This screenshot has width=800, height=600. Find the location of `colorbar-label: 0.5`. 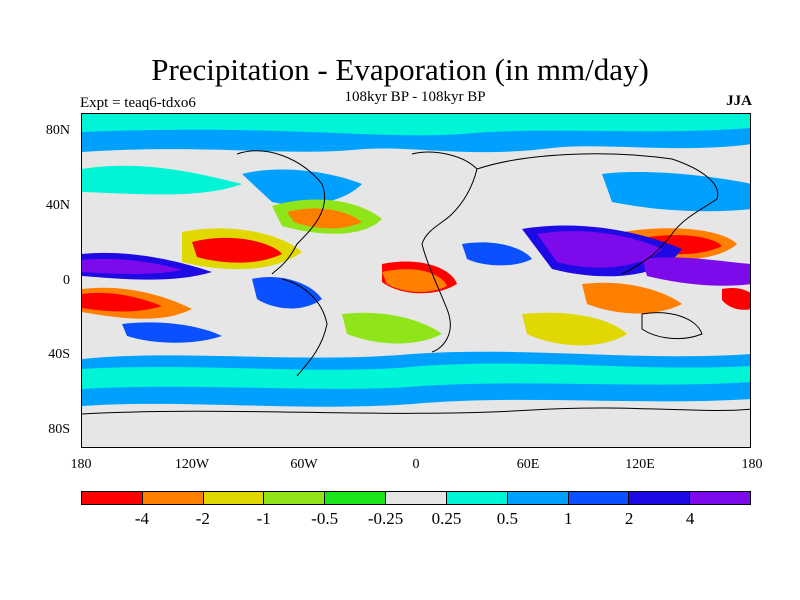

colorbar-label: 0.5 is located at coordinates (507, 518).